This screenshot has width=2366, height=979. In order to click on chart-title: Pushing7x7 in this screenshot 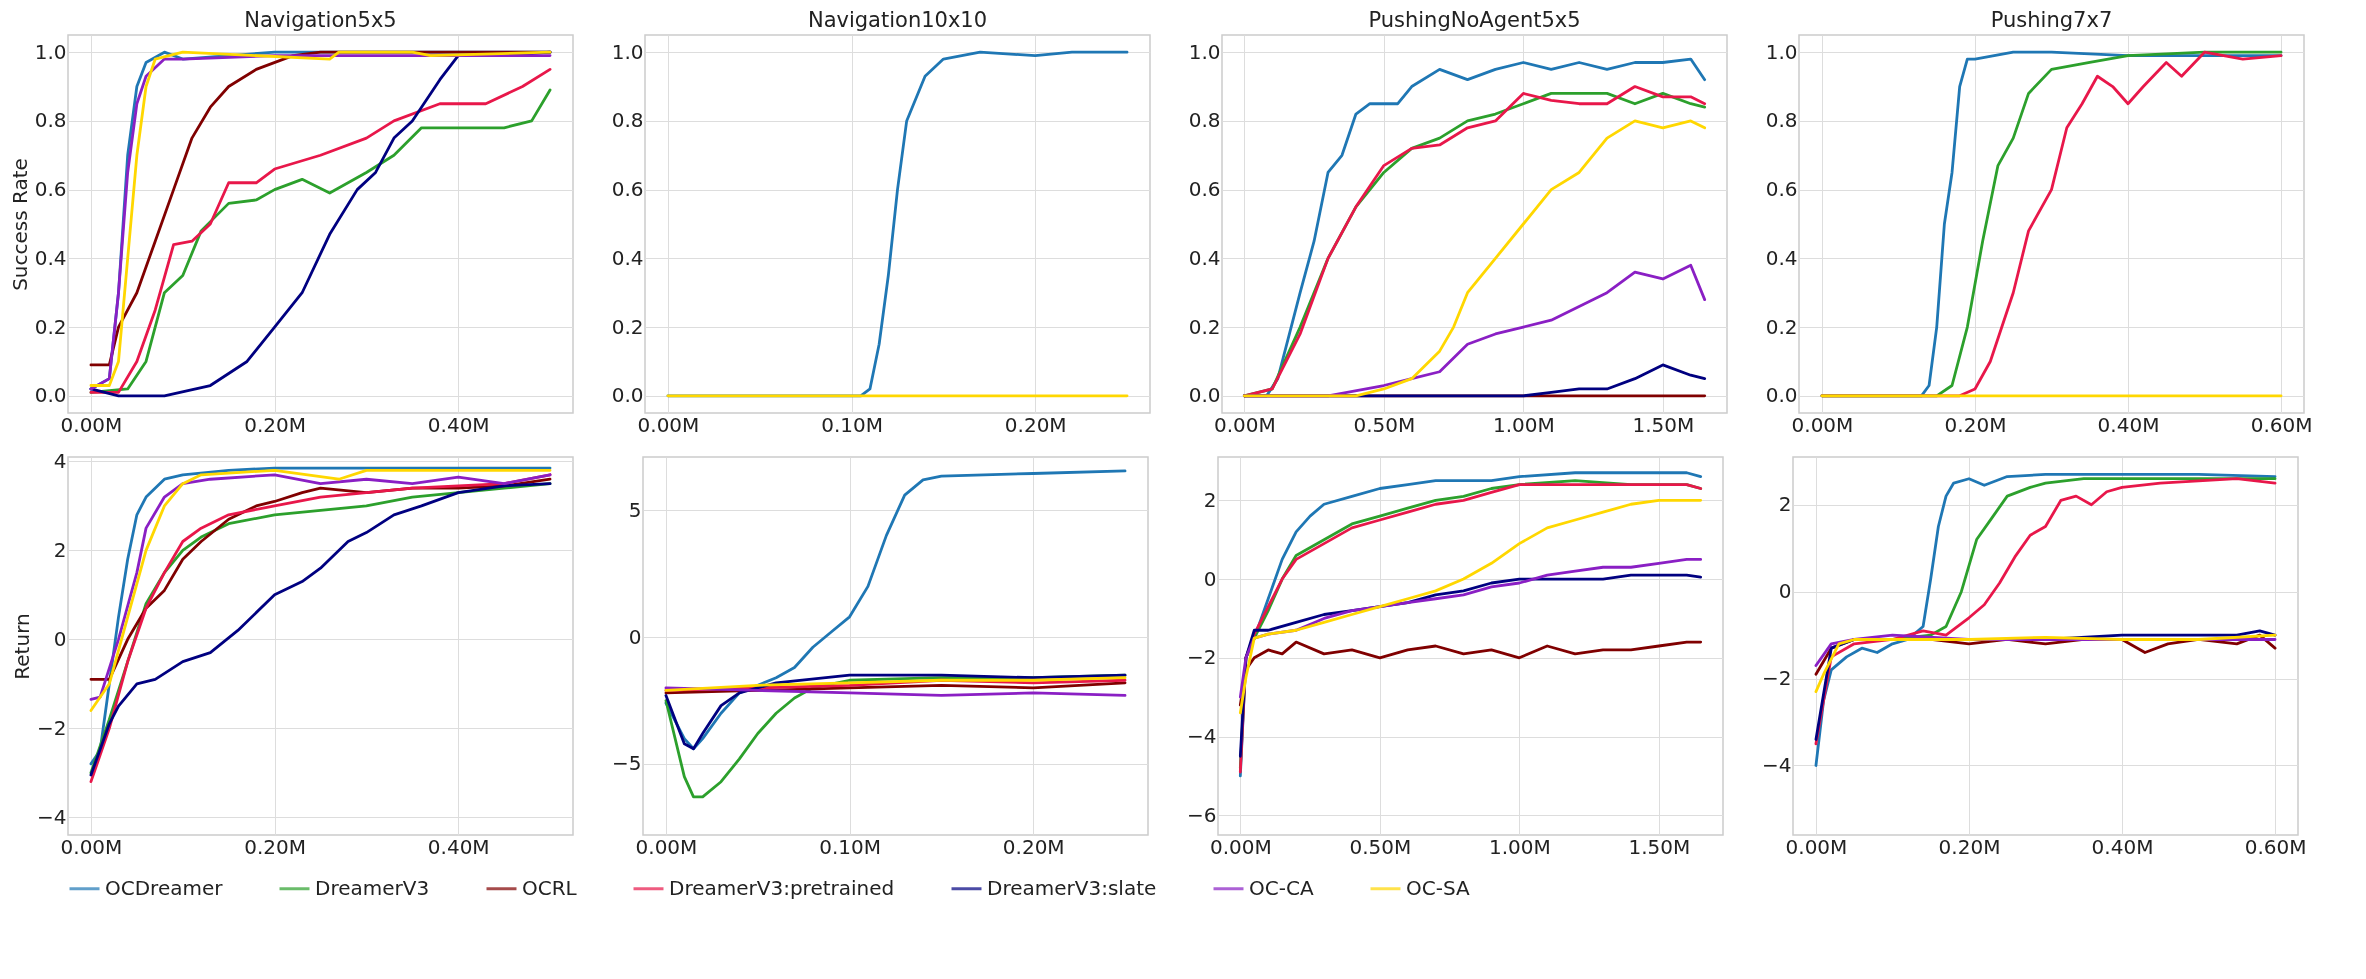, I will do `click(2051, 20)`.